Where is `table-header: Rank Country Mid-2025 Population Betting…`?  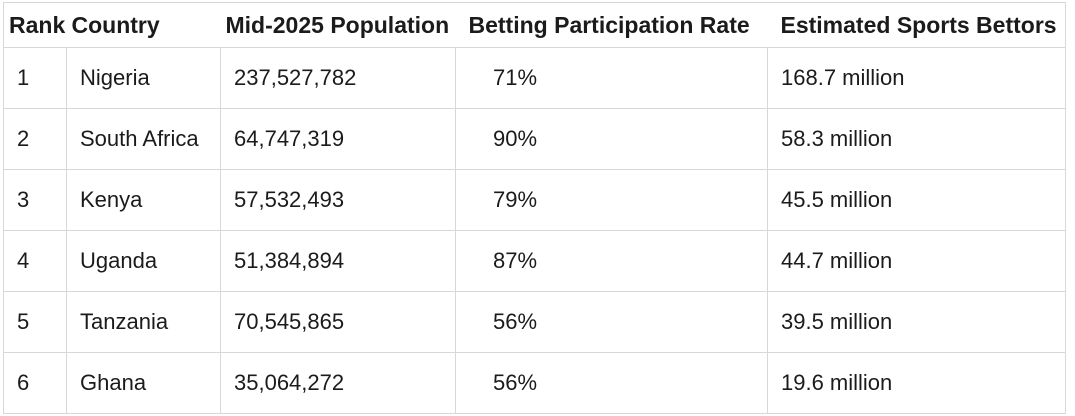 table-header: Rank Country Mid-2025 Population Betting… is located at coordinates (534, 25).